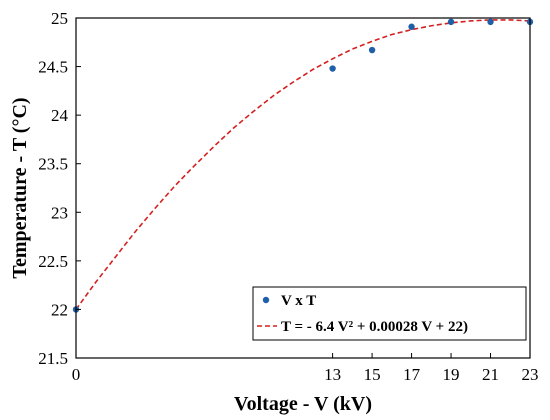 Image resolution: width=550 pixels, height=420 pixels. I want to click on legend: V x T T = - 6.4 V² + 0.00028 V + 22), so click(389, 313).